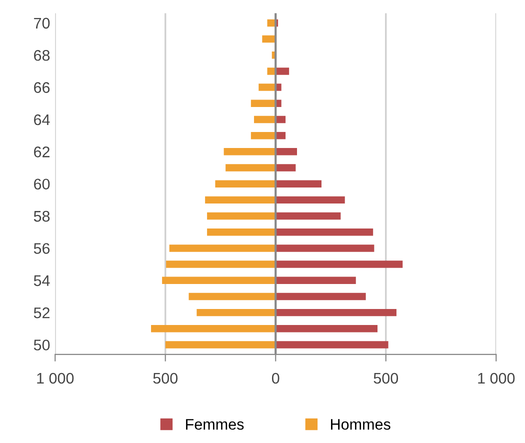 The image size is (525, 443). I want to click on y-tick-label: 50, so click(42, 345).